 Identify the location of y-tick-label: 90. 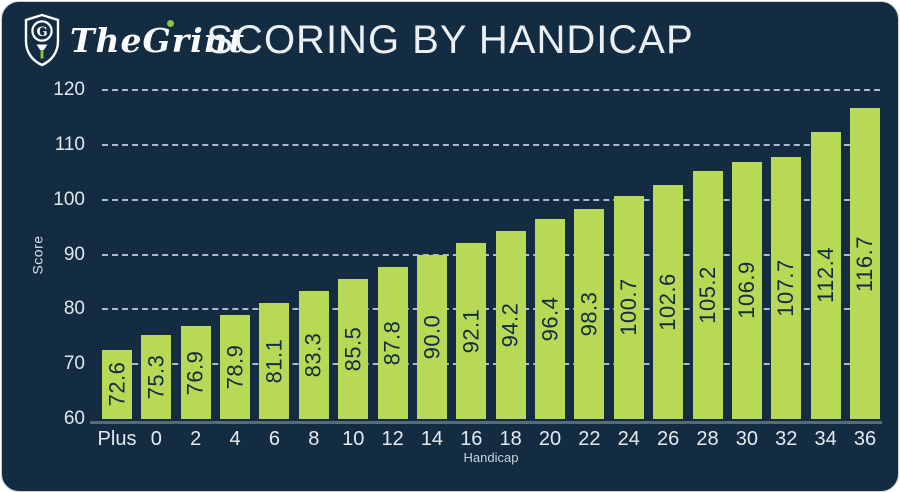
(74, 254).